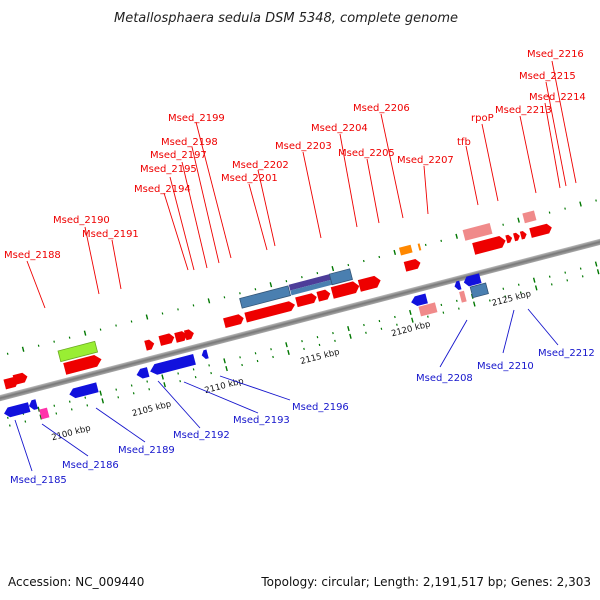  I want to click on gene-msed-2204-rna-b, so click(311, 287).